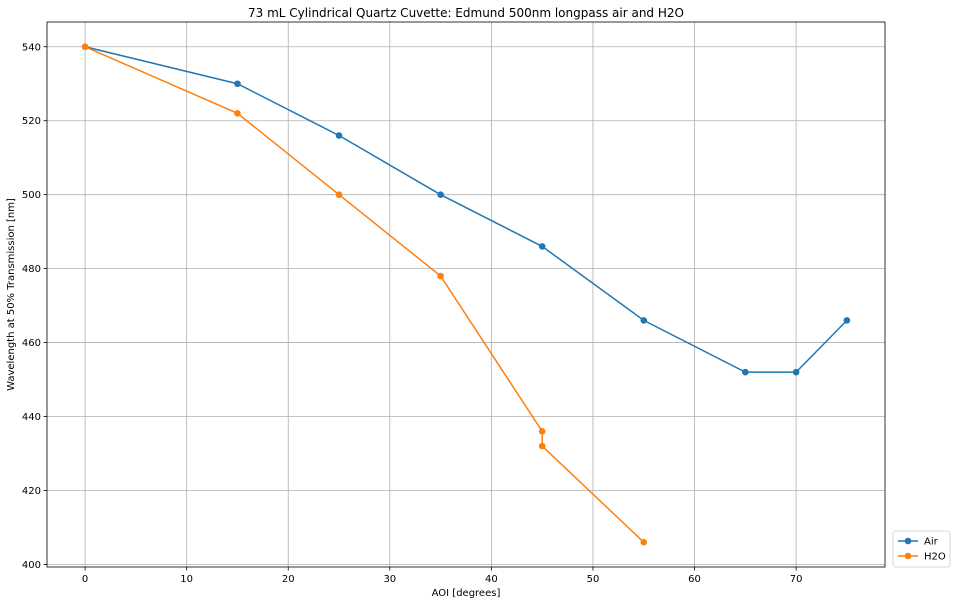 This screenshot has width=957, height=604. What do you see at coordinates (11, 294) in the screenshot?
I see `y-axis-title: Wavelength at 50% Transmission [nm]` at bounding box center [11, 294].